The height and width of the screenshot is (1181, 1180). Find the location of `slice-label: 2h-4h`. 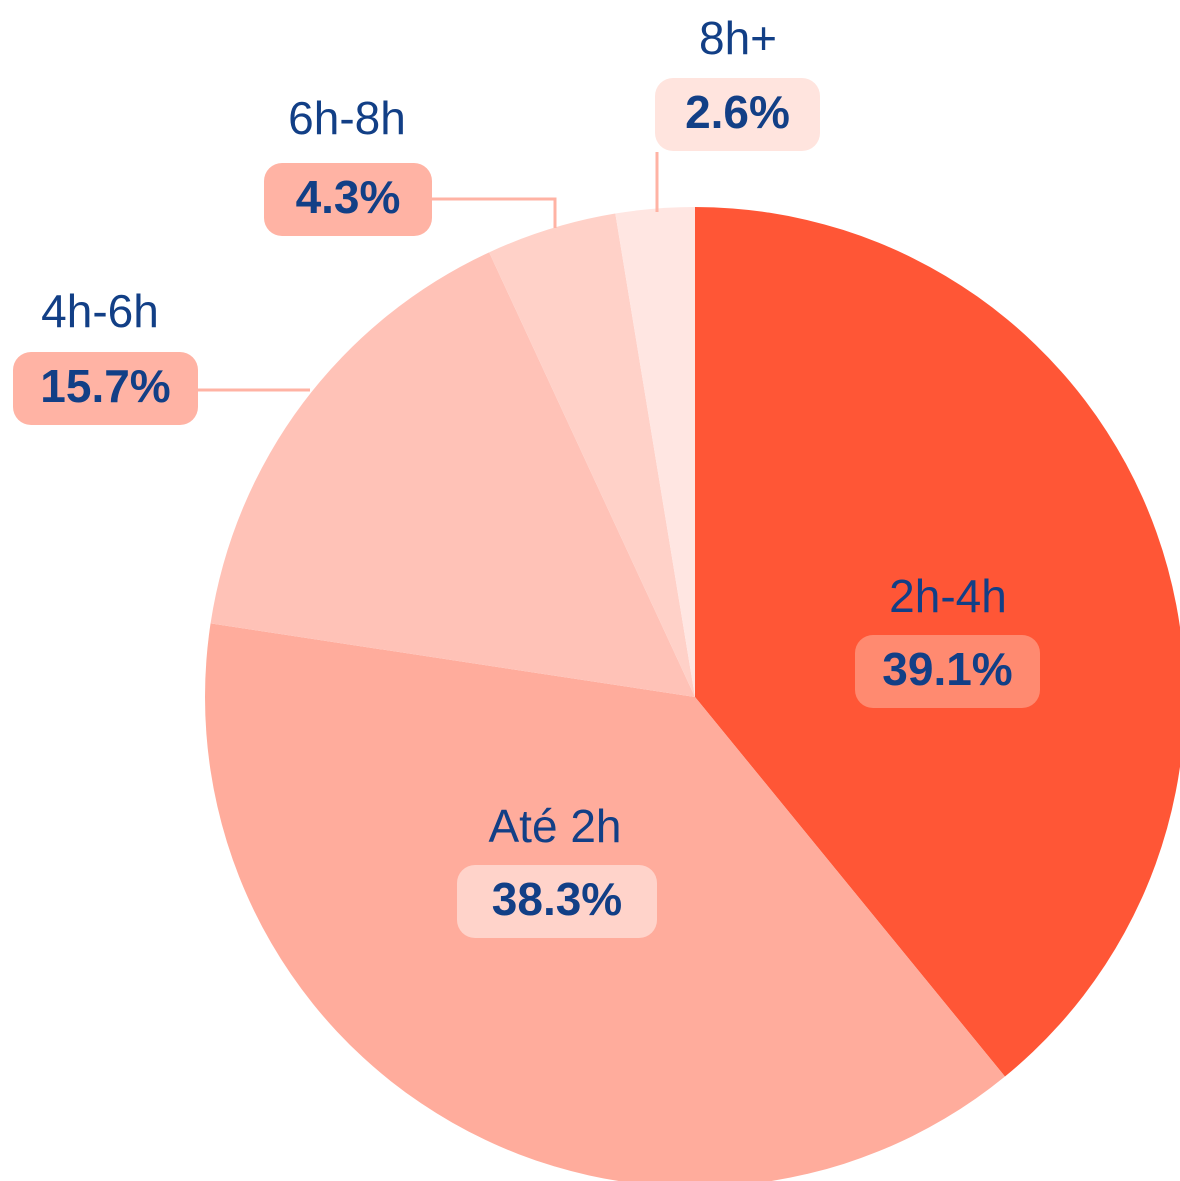

slice-label: 2h-4h is located at coordinates (948, 596).